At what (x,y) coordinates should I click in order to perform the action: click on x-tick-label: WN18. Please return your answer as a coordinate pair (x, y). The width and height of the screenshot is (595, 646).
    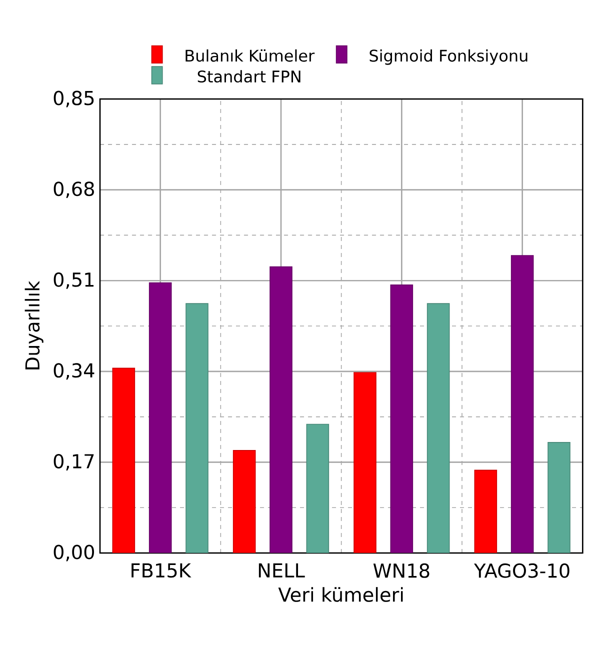
    Looking at the image, I should click on (401, 570).